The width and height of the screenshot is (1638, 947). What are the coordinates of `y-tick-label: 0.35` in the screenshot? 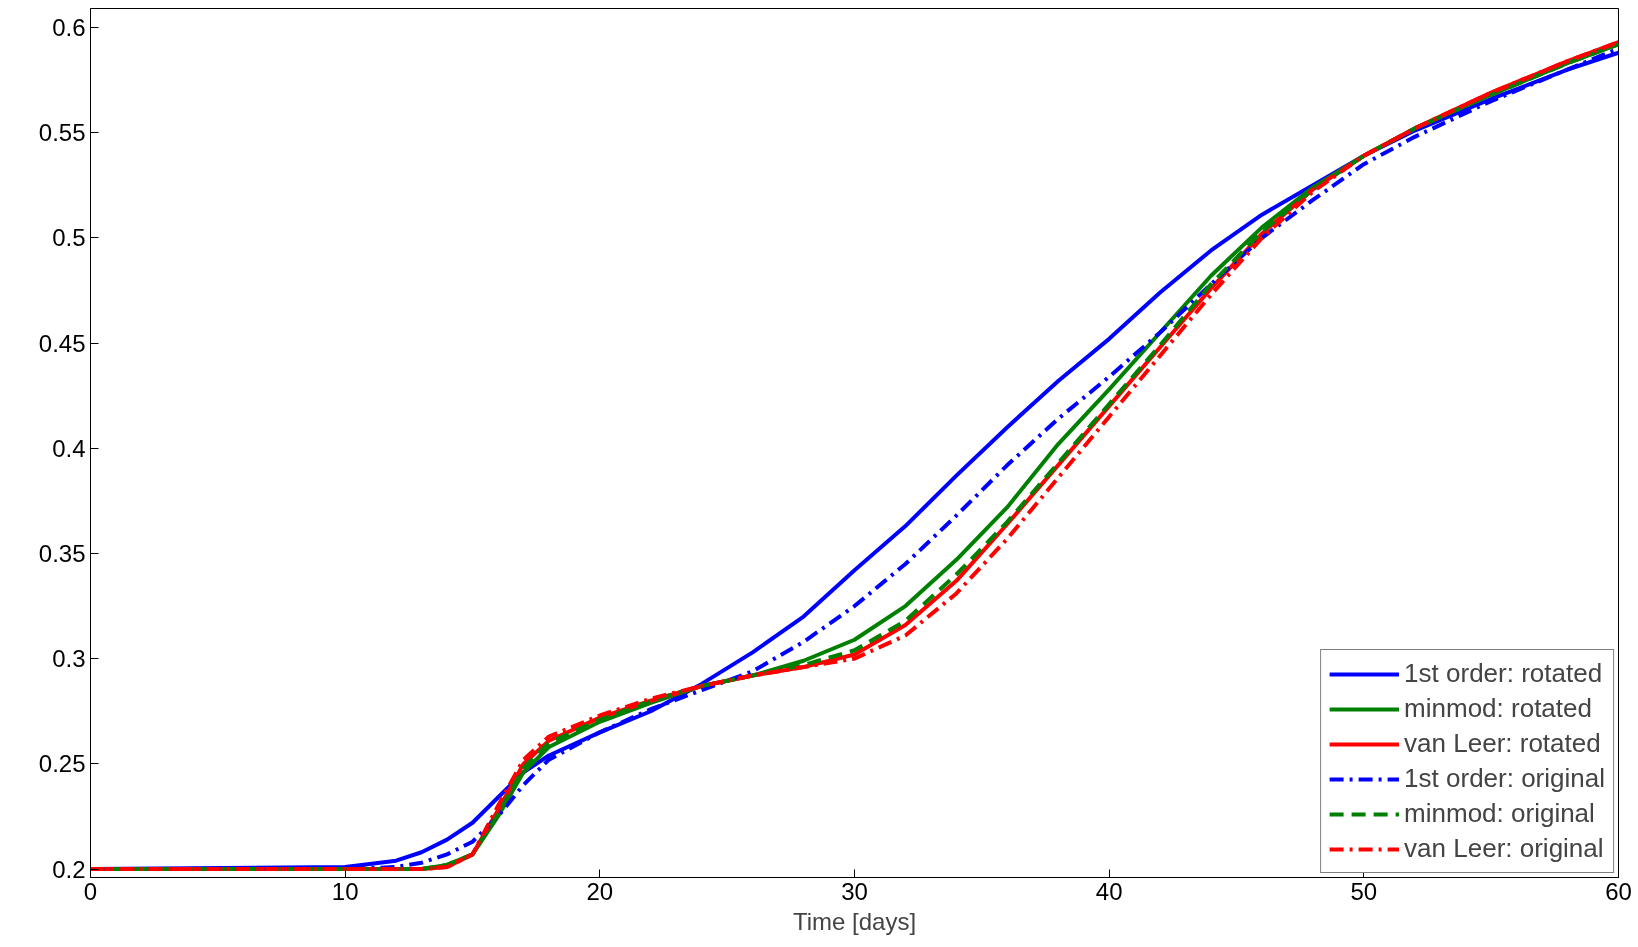 It's located at (62, 553).